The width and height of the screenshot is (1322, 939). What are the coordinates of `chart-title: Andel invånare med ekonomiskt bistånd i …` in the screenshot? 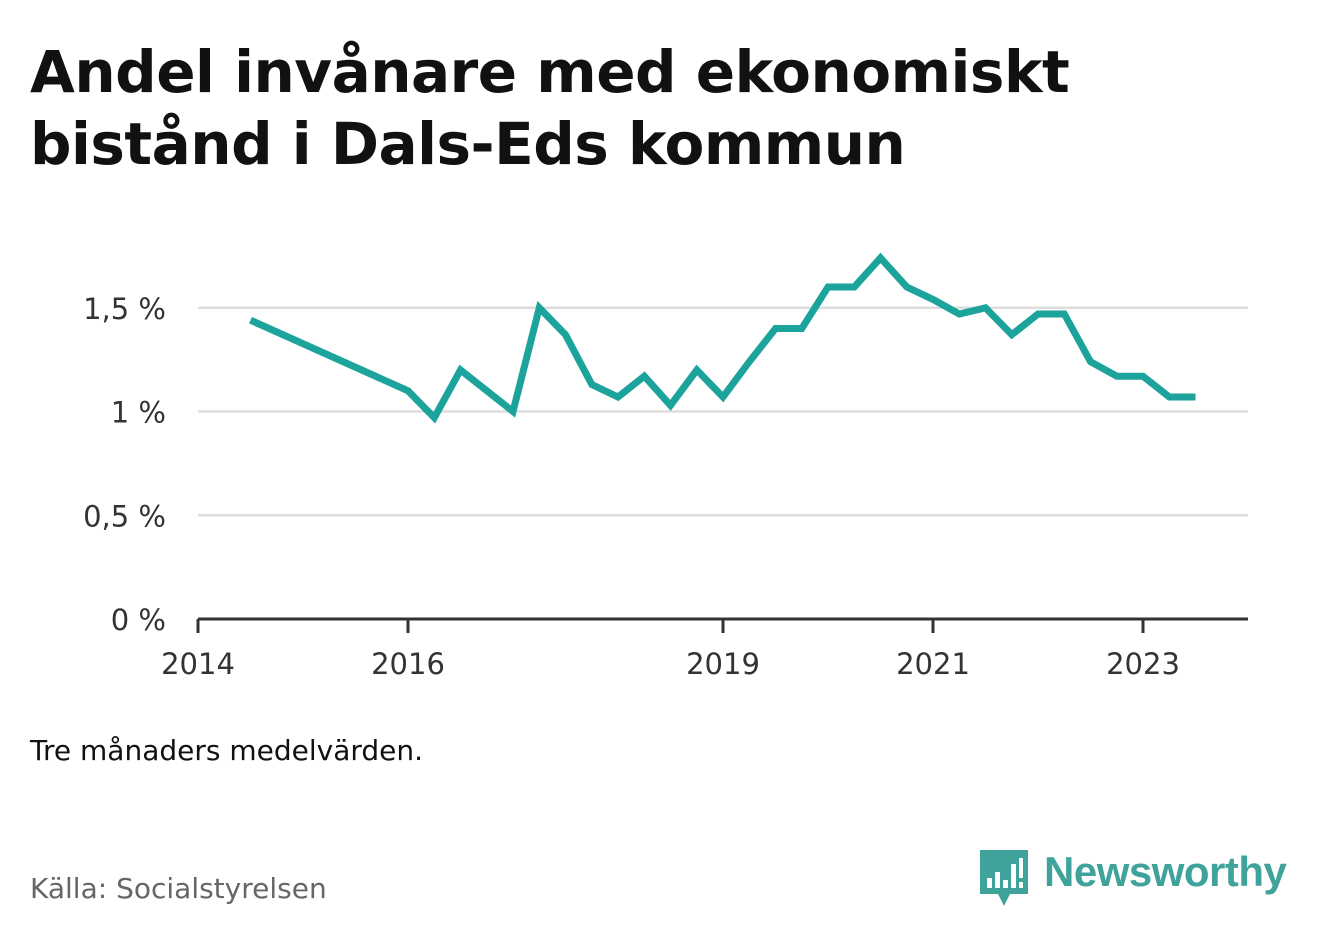 It's located at (550, 108).